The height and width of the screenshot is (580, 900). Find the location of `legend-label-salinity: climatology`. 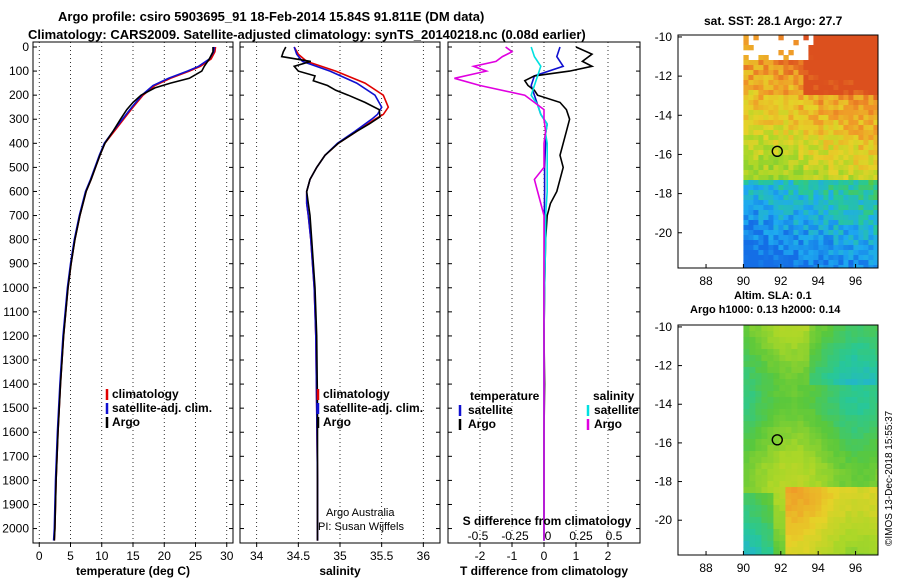

legend-label-salinity: climatology is located at coordinates (356, 394).